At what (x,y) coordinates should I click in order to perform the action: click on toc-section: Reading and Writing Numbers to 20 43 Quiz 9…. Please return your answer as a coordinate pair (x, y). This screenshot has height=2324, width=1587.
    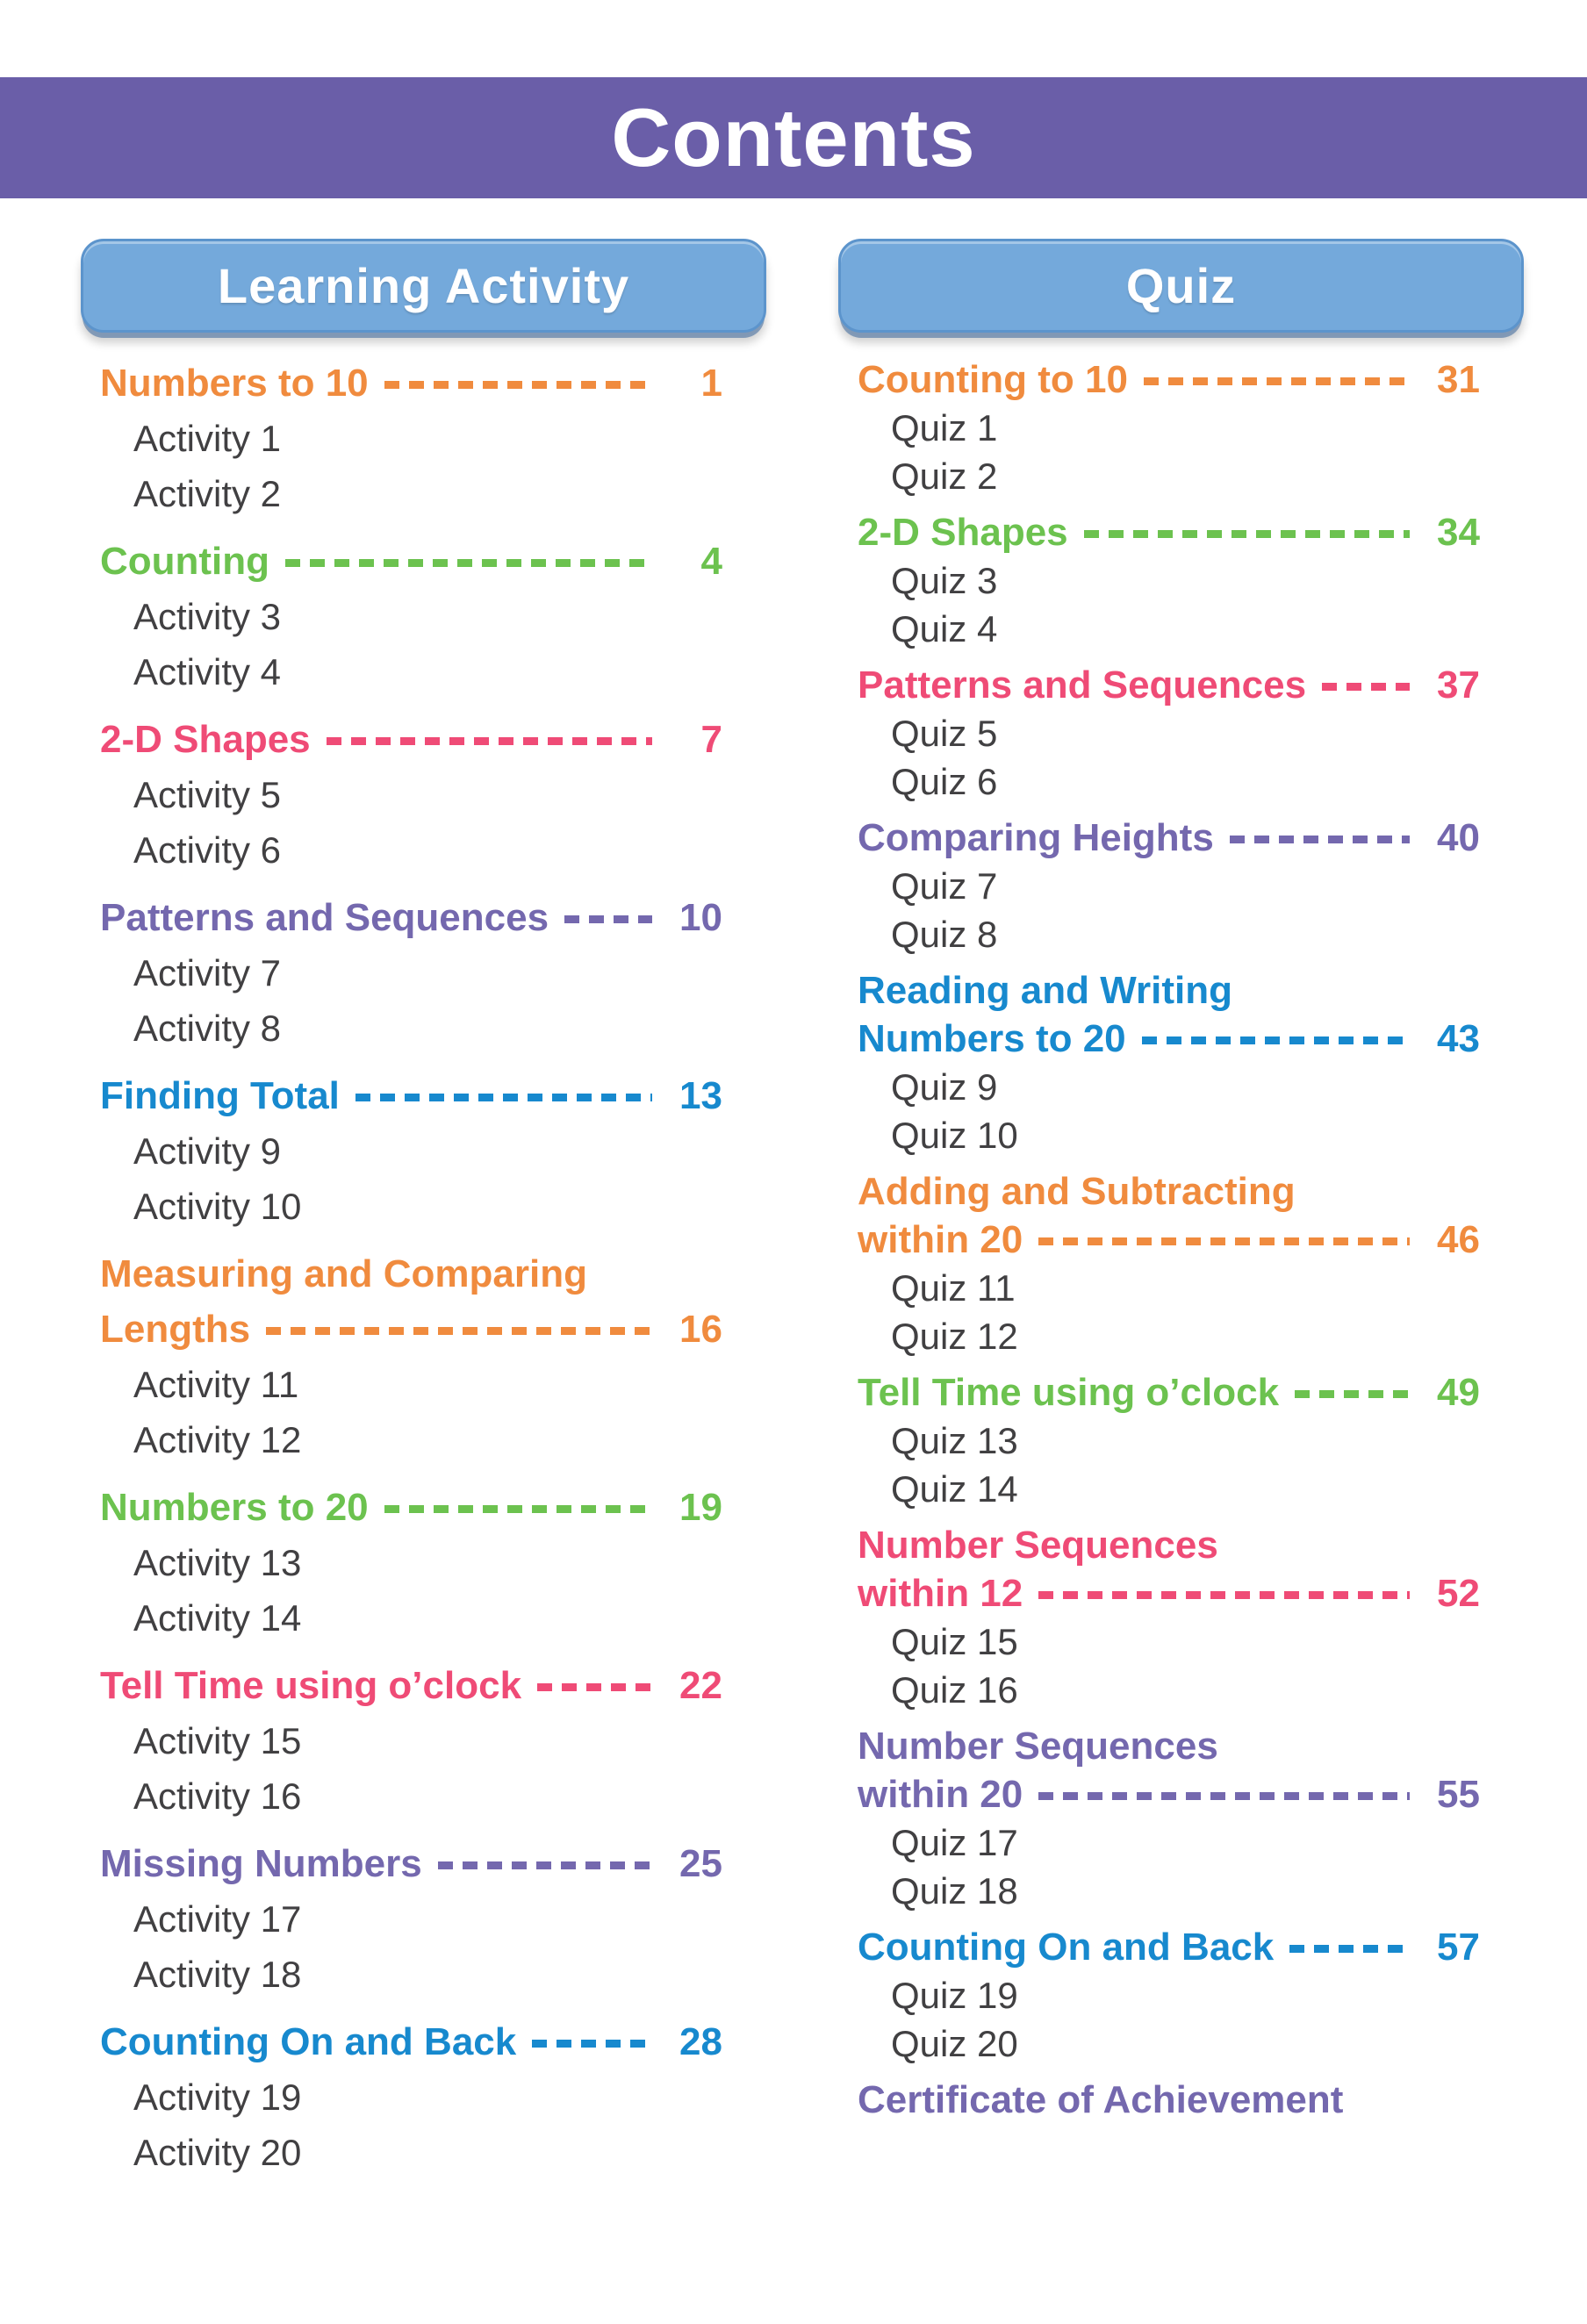
    Looking at the image, I should click on (1169, 1062).